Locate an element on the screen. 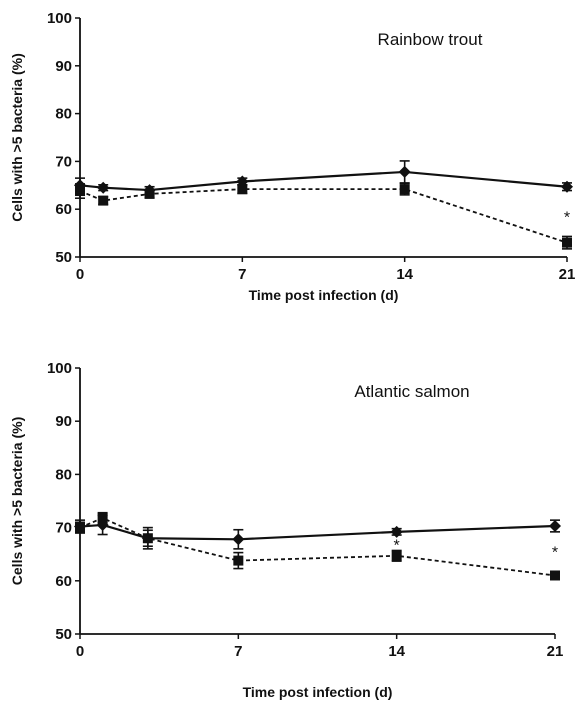 The width and height of the screenshot is (575, 704). panel-title: Rainbow trout is located at coordinates (430, 39).